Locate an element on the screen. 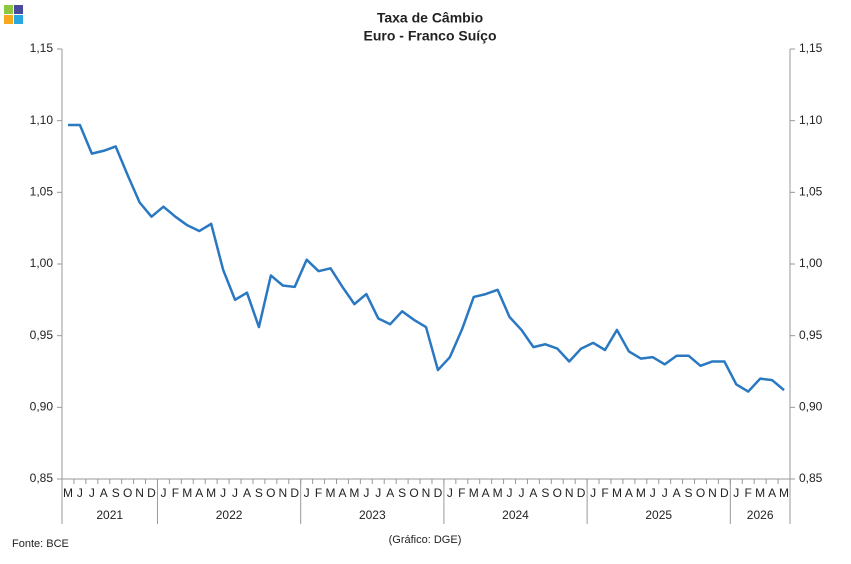 The width and height of the screenshot is (851, 564). x-group-label: 2026 is located at coordinates (760, 515).